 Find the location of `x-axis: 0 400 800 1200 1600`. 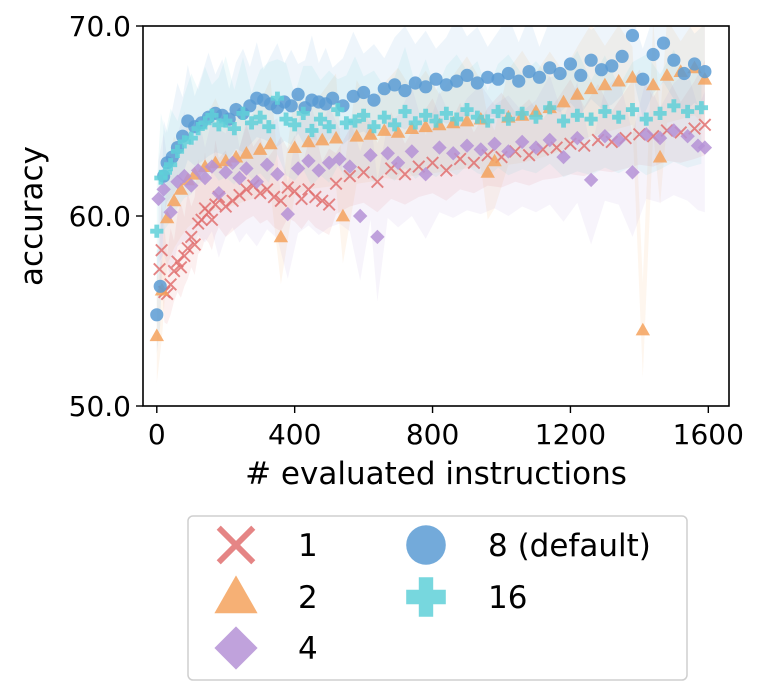

x-axis: 0 400 800 1200 1600 is located at coordinates (446, 428).